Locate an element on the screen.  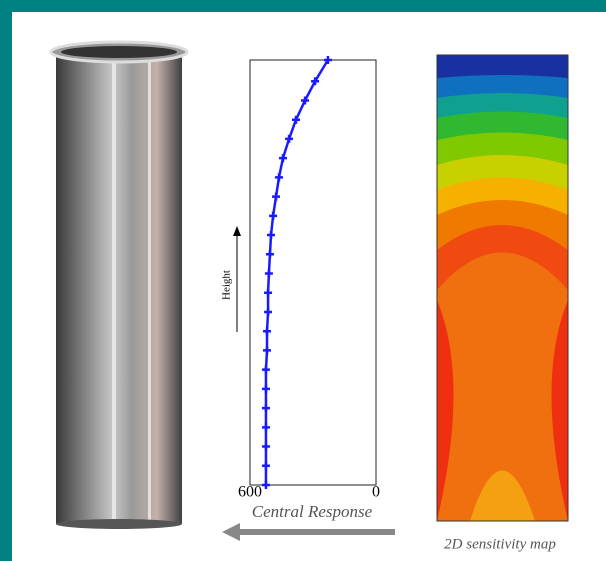
y-axis-label: Height is located at coordinates (227, 285).